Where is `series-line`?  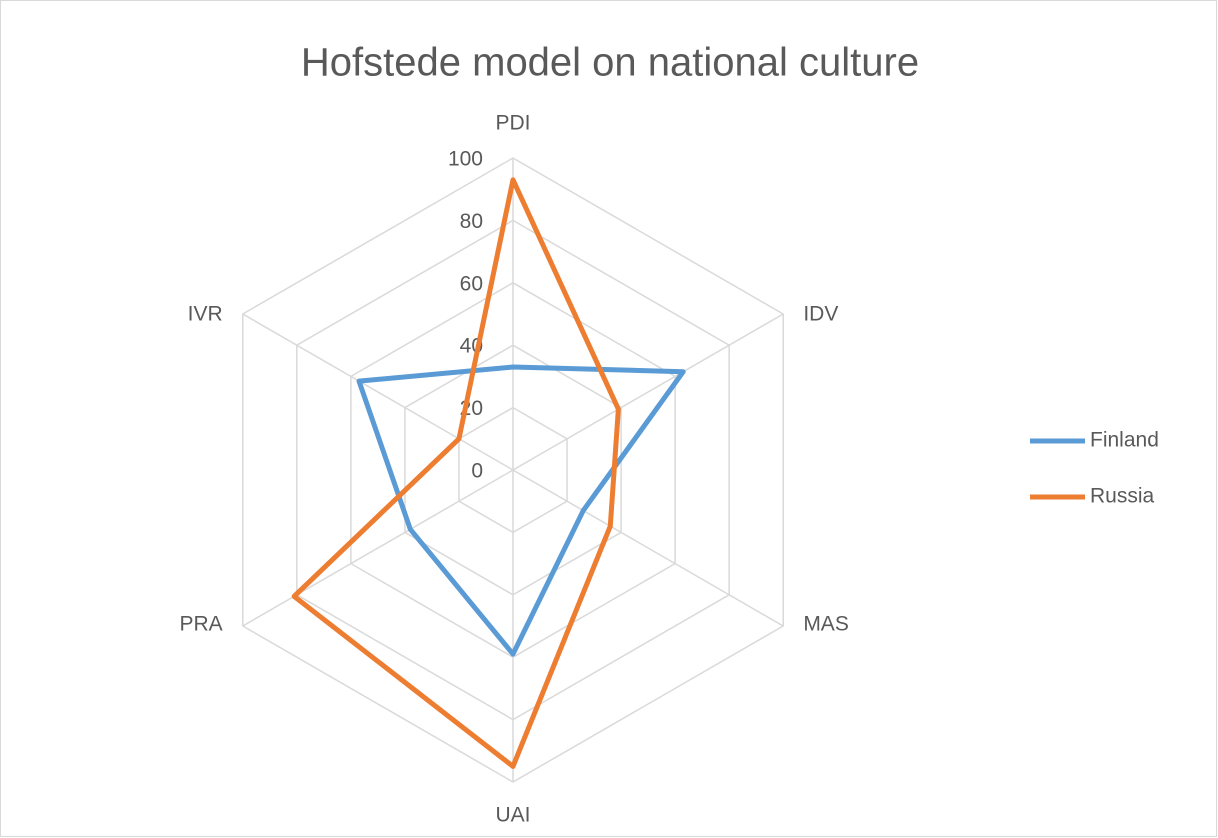
series-line is located at coordinates (521, 510).